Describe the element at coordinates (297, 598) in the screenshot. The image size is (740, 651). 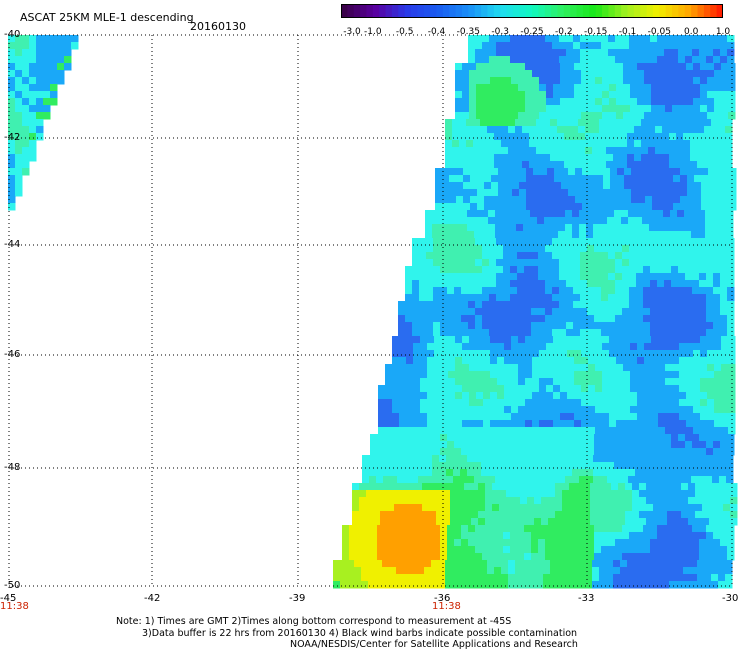
I see `lon-label: -39` at that location.